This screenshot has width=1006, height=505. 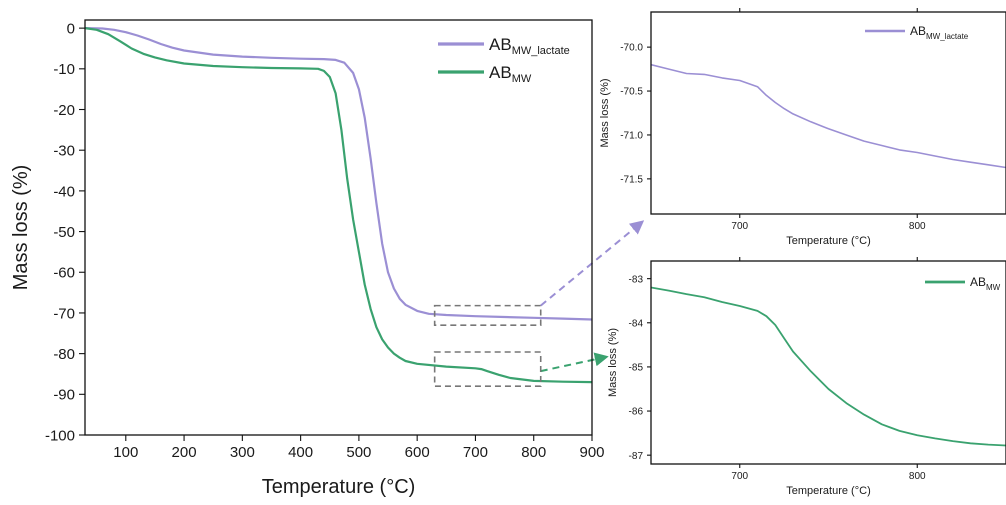 I want to click on y-tick-label: -71.5, so click(x=631, y=179).